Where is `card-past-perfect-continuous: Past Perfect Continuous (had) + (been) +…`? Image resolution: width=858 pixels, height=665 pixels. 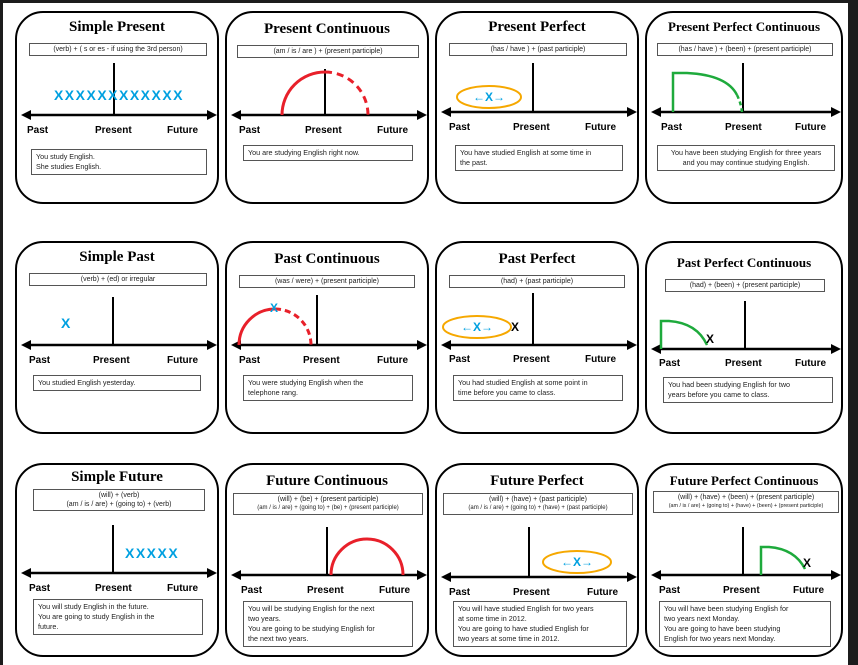
card-past-perfect-continuous: Past Perfect Continuous (had) + (been) +… is located at coordinates (744, 337).